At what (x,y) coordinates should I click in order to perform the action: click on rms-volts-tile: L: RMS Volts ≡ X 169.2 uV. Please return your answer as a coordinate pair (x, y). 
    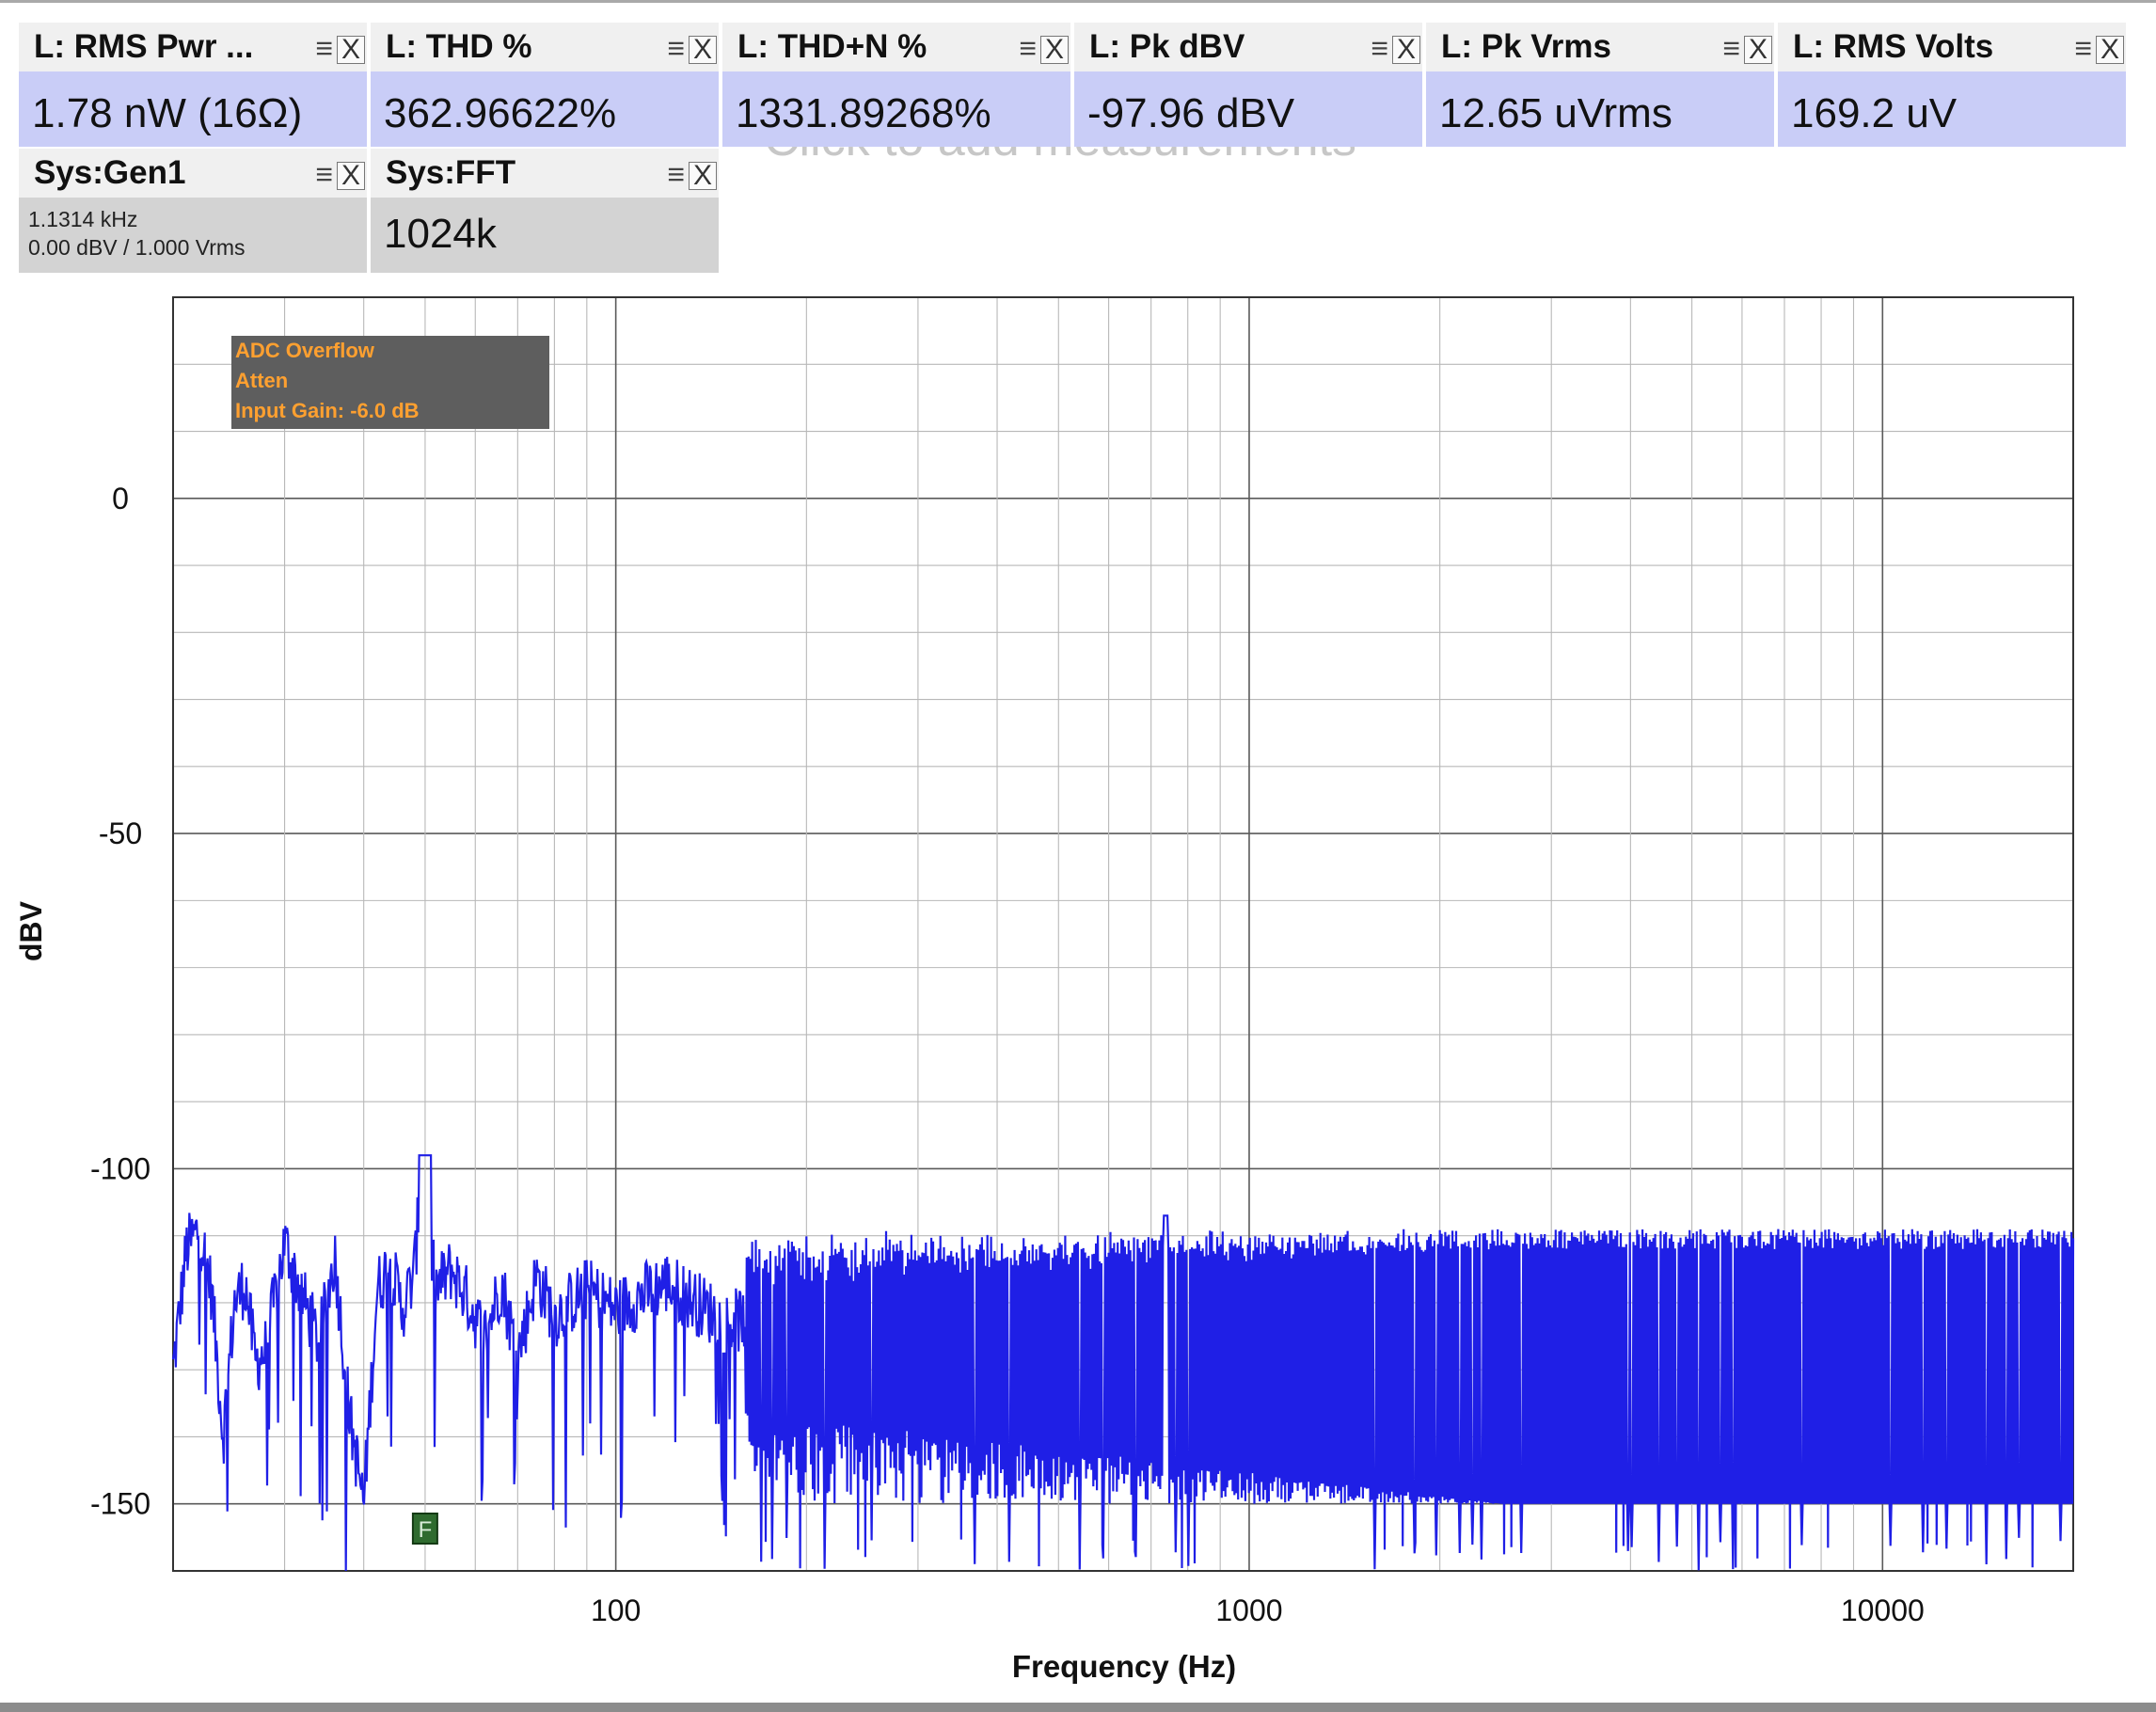
    Looking at the image, I should click on (1952, 85).